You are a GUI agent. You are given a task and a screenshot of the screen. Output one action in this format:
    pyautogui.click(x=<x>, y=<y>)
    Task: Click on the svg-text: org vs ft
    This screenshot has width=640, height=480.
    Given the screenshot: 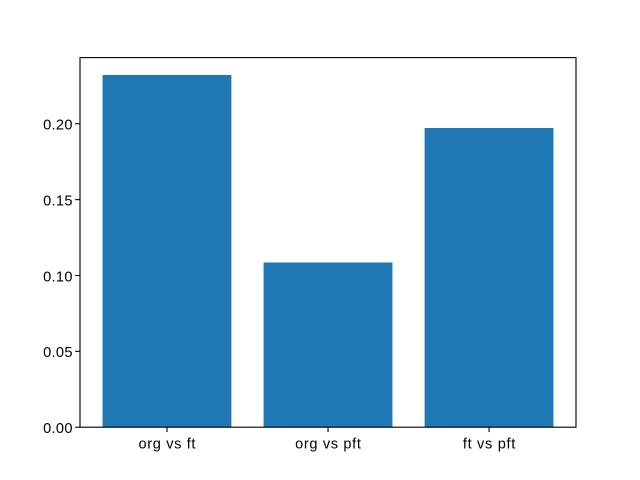 What is the action you would take?
    pyautogui.click(x=167, y=445)
    